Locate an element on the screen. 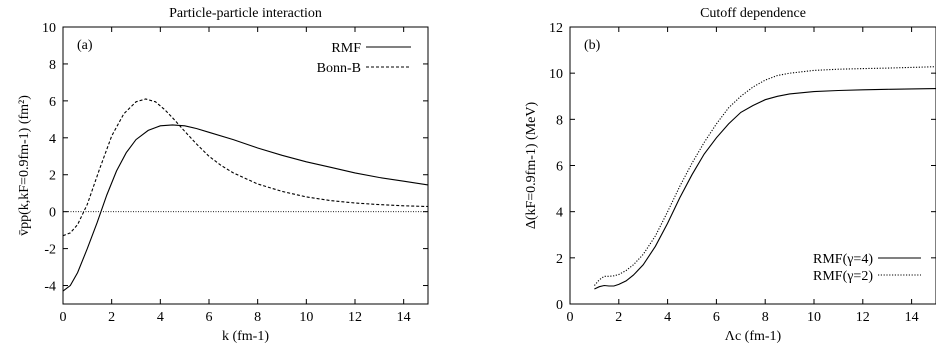  legend-label: RMF(γ=4) is located at coordinates (843, 259).